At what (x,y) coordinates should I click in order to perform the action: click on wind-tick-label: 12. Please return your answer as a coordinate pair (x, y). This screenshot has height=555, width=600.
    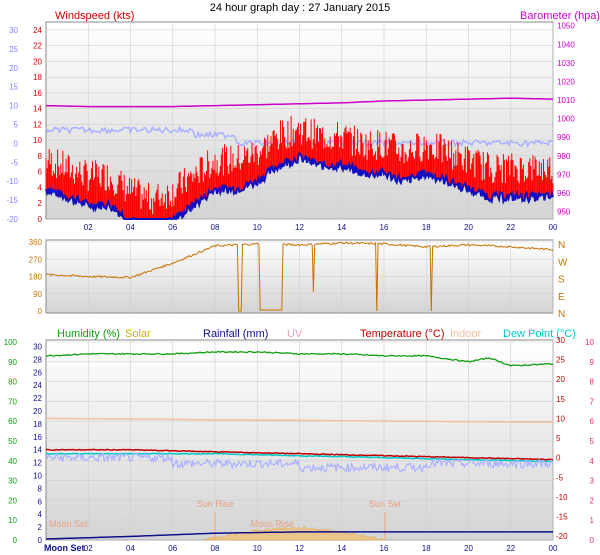
    Looking at the image, I should click on (37, 124).